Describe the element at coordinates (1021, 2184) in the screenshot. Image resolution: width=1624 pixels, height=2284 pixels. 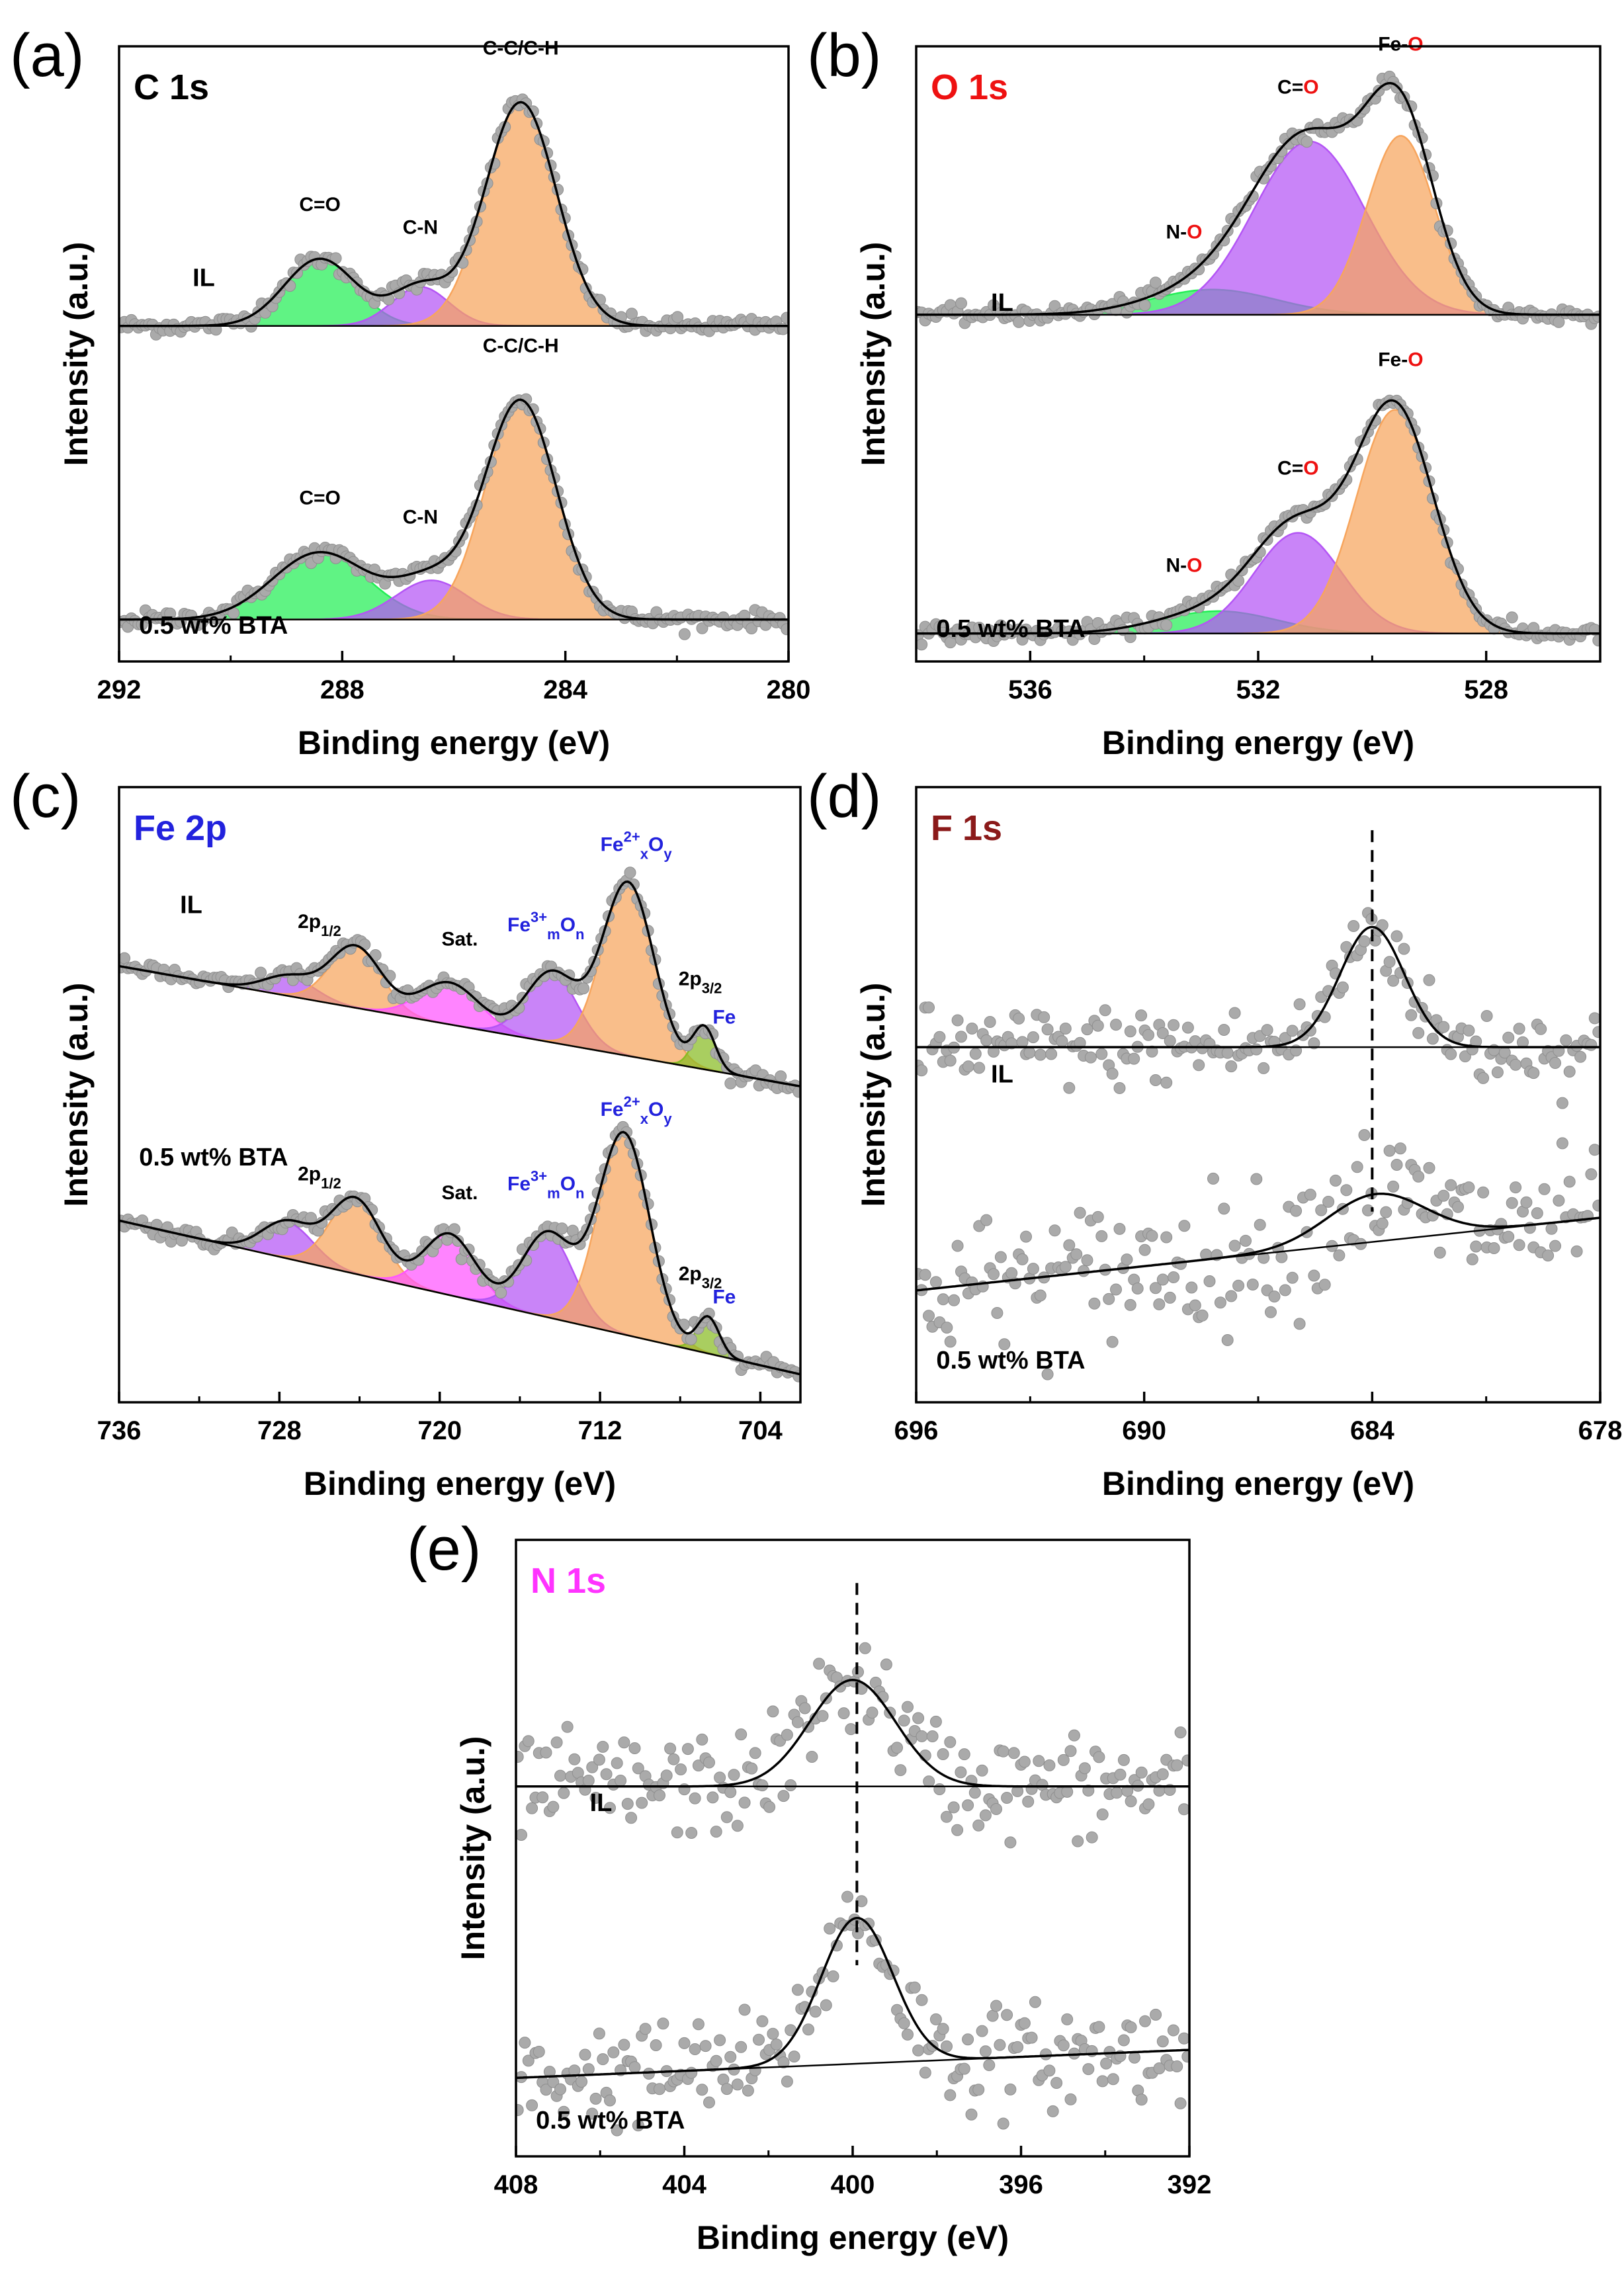
I see `x-tick-label: 396` at that location.